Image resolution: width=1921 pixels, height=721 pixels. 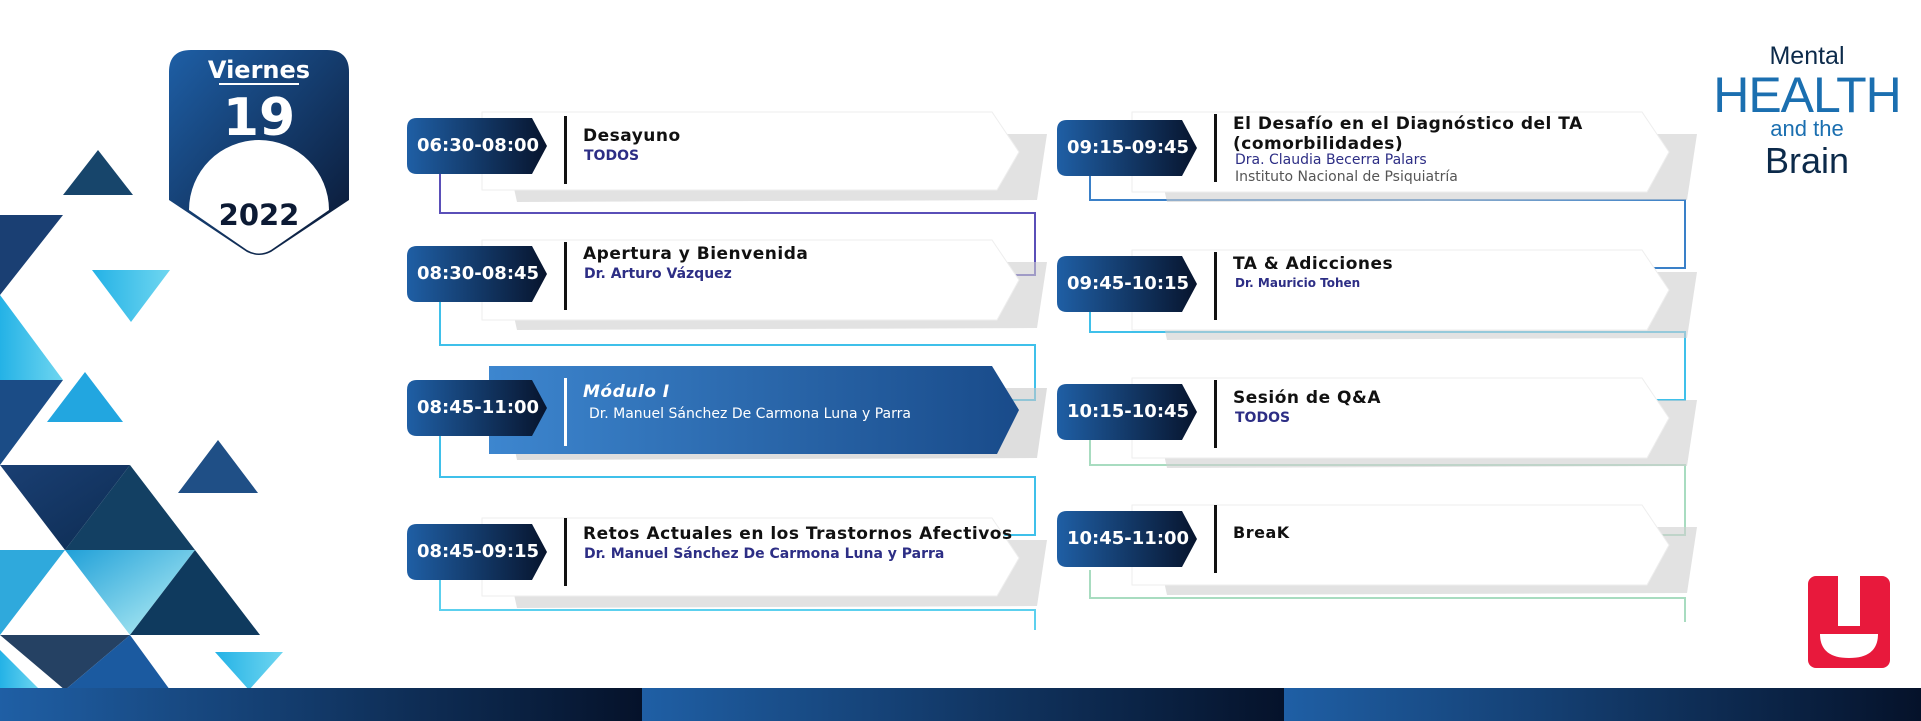 I want to click on footer-bar, so click(x=960, y=704).